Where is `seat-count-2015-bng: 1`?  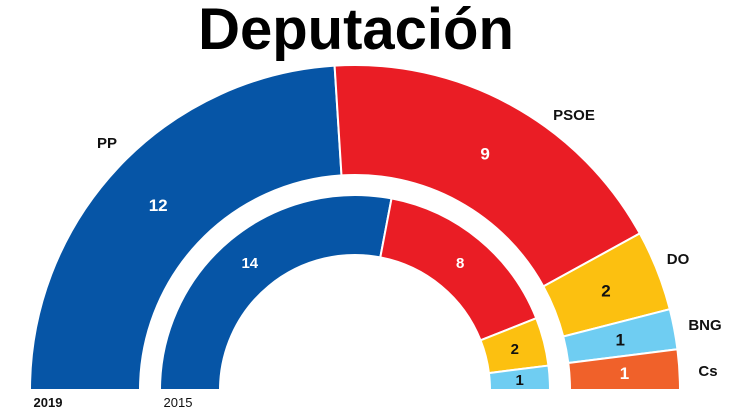 seat-count-2015-bng: 1 is located at coordinates (520, 380).